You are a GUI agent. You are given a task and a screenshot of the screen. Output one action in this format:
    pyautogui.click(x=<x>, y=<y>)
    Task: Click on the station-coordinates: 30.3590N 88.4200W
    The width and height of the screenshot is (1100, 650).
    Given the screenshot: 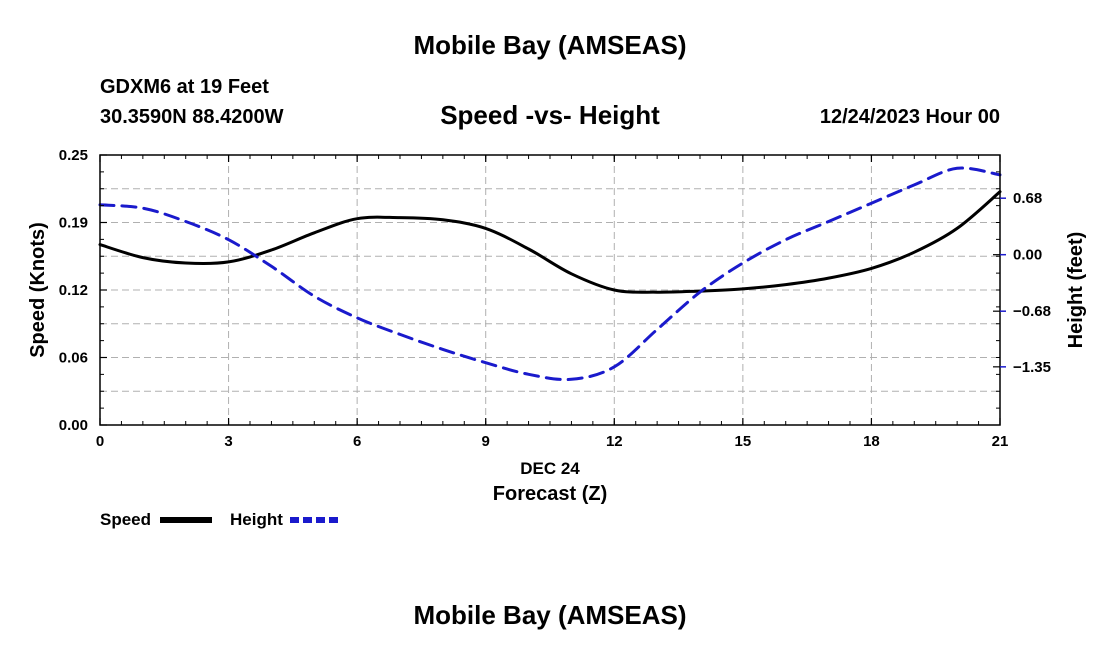 What is the action you would take?
    pyautogui.click(x=192, y=117)
    